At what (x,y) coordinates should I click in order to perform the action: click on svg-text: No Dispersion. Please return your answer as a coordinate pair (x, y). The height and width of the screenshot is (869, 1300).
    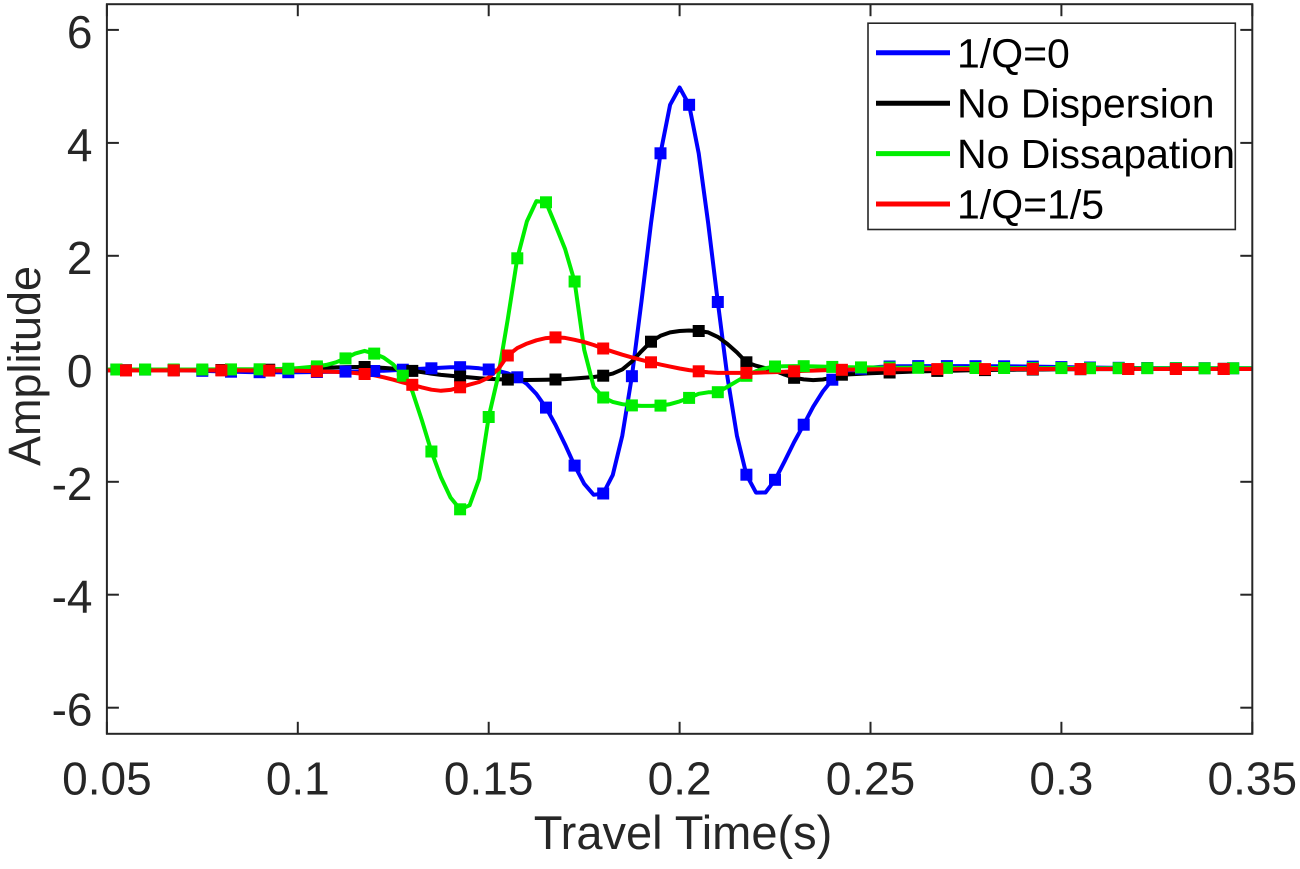
    Looking at the image, I should click on (1086, 104).